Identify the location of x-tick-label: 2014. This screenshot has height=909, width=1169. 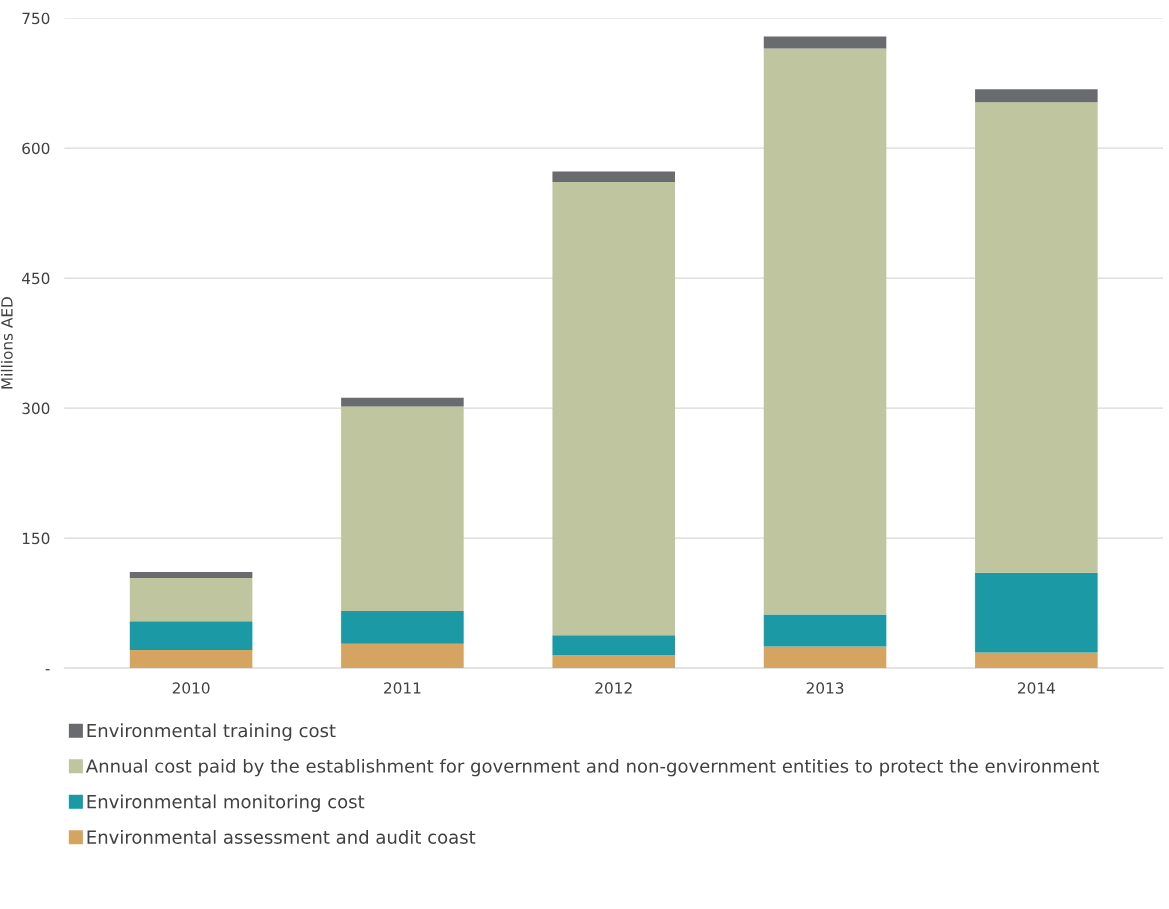
(1036, 688).